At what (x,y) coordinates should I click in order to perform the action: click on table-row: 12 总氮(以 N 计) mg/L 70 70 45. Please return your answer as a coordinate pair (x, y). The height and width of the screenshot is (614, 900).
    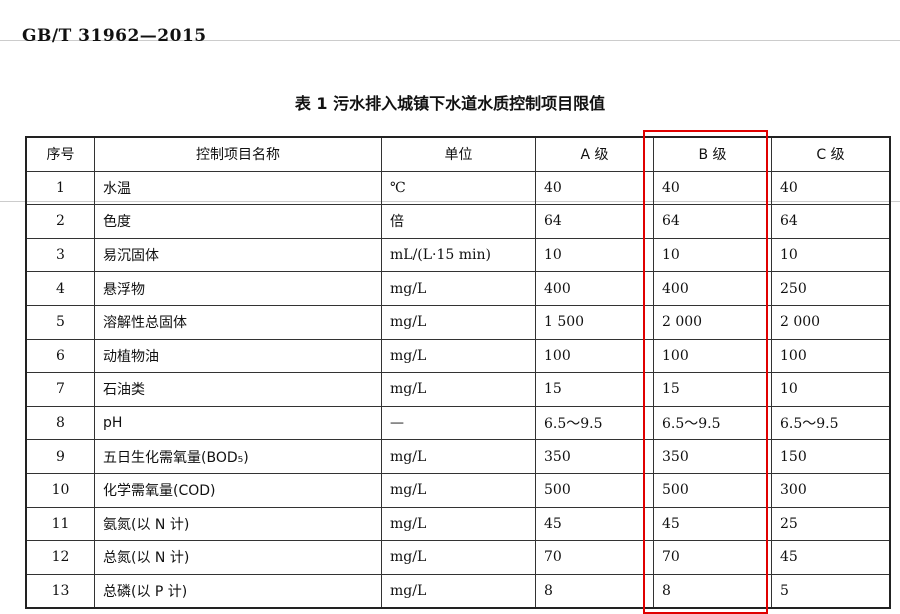
    Looking at the image, I should click on (458, 557).